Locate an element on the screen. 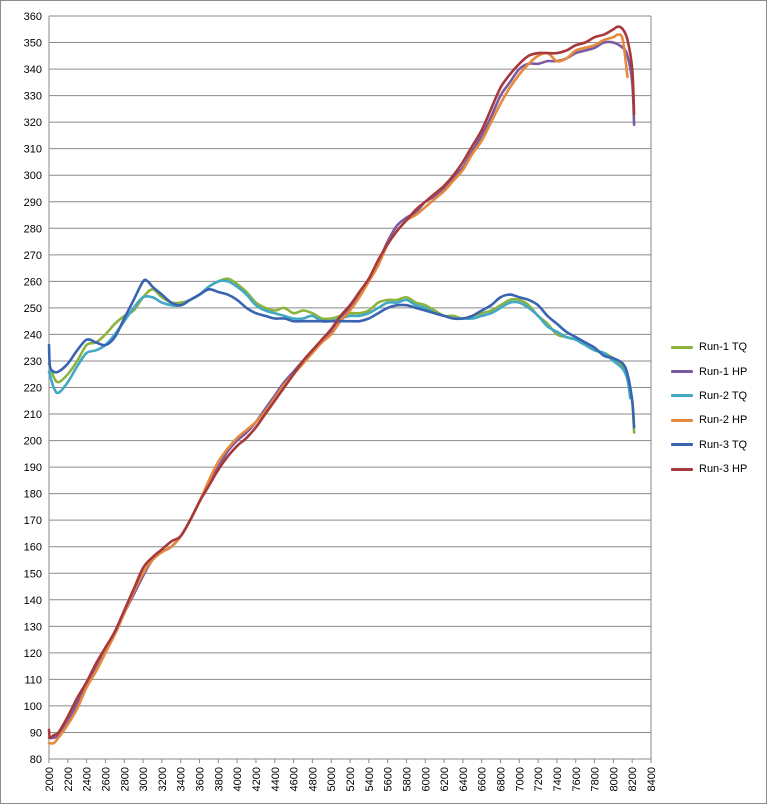 The height and width of the screenshot is (808, 767). y-tick-label: 170 is located at coordinates (33, 521).